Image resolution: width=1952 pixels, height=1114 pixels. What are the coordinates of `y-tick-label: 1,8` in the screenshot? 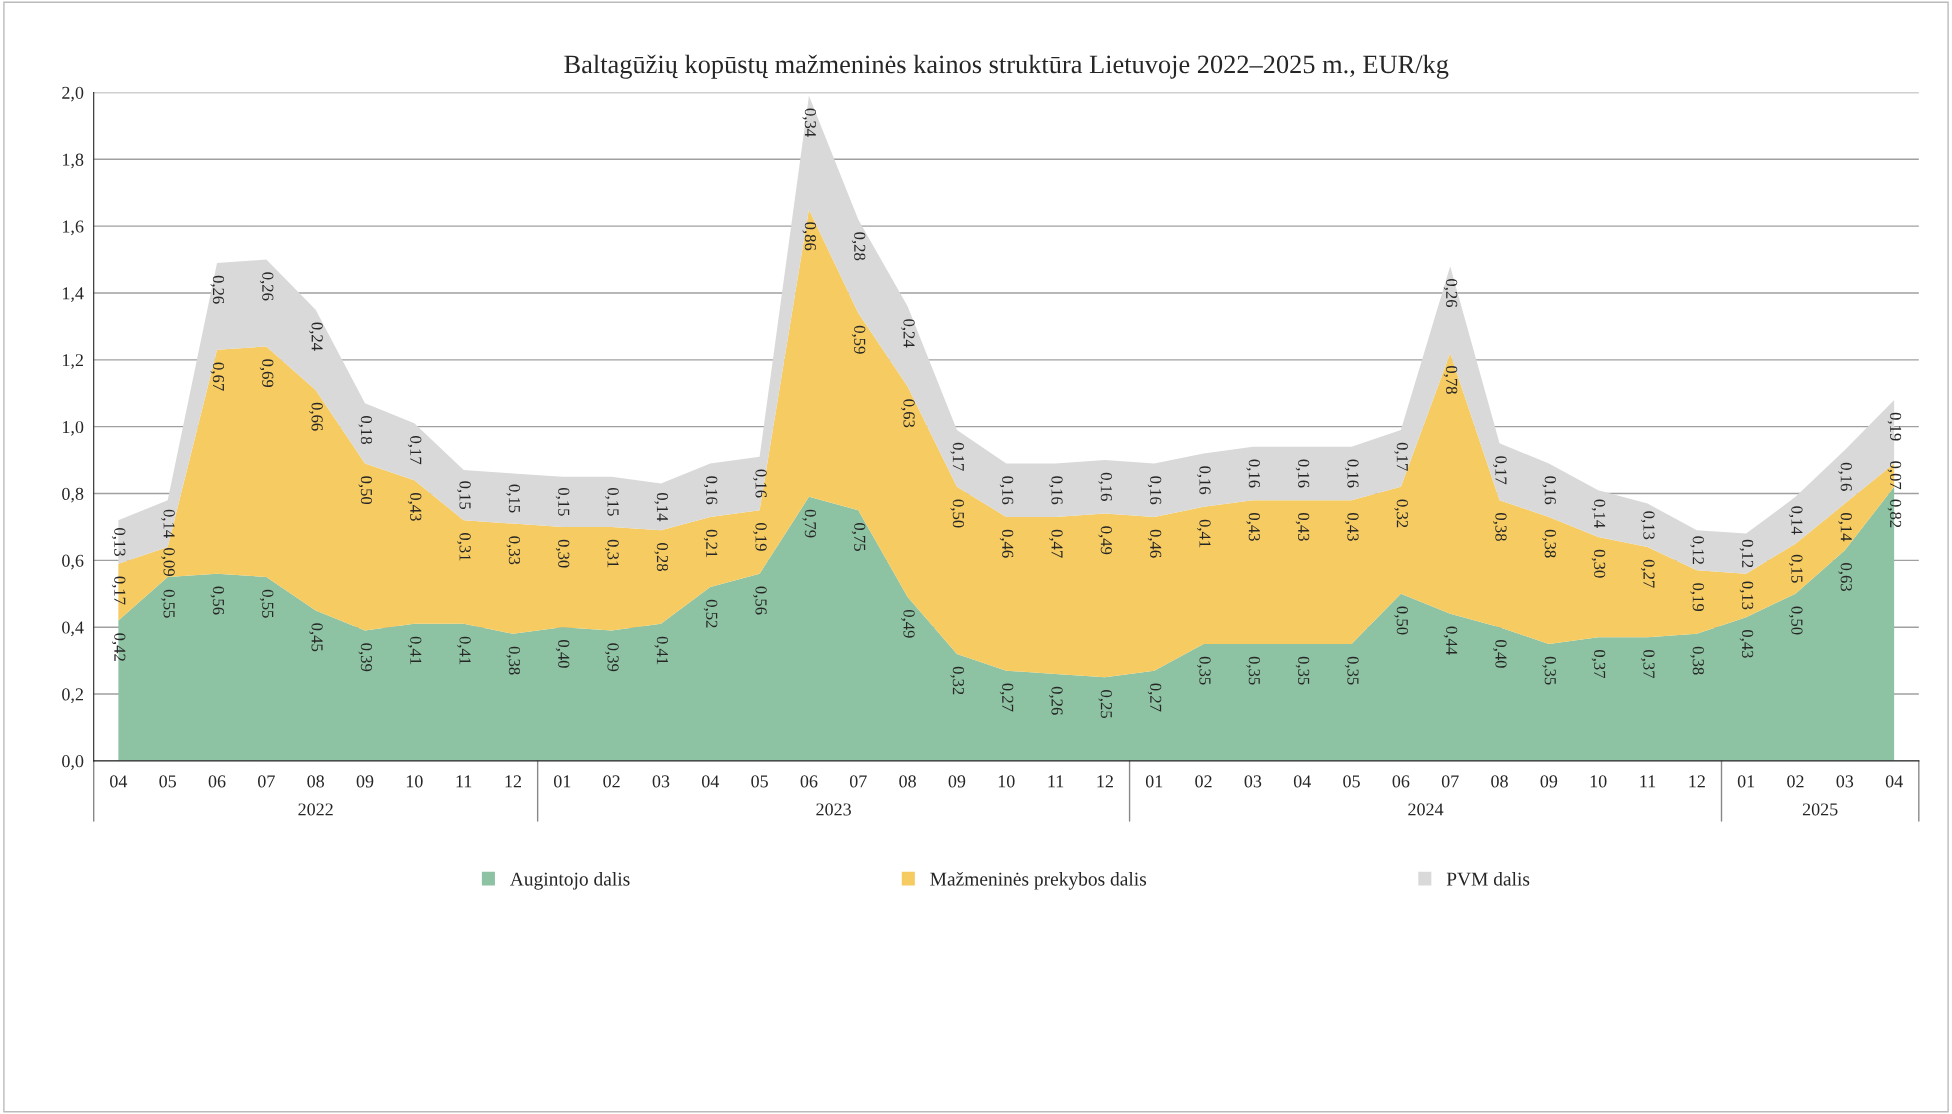 It's located at (73, 161).